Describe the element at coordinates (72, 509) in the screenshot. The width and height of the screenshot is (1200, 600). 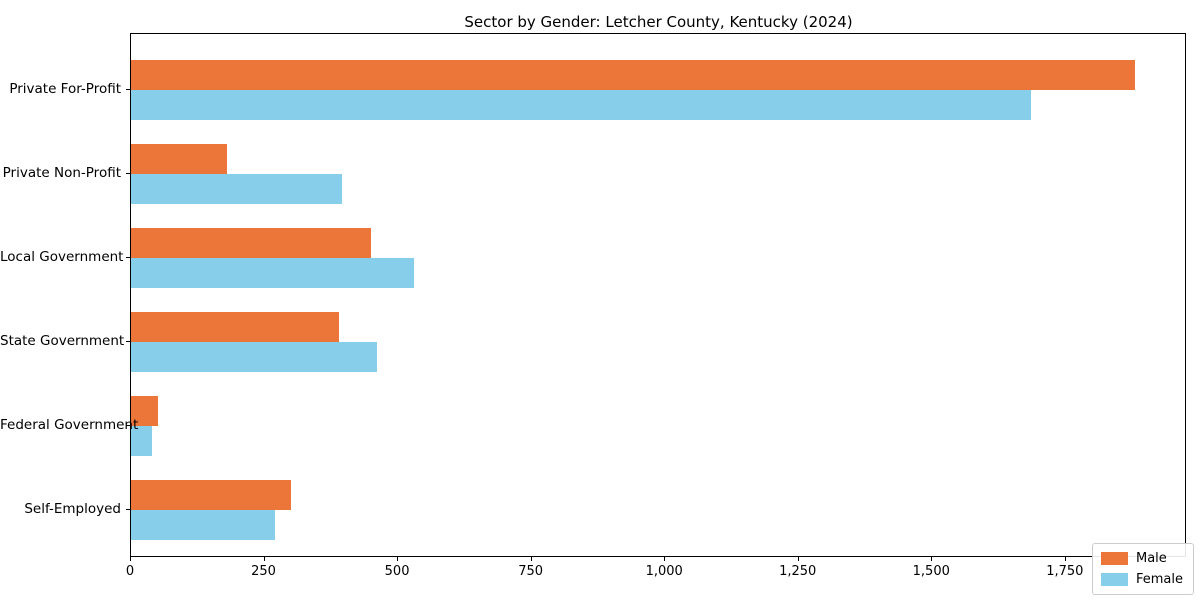
I see `y-tick-label: Self-Employed` at that location.